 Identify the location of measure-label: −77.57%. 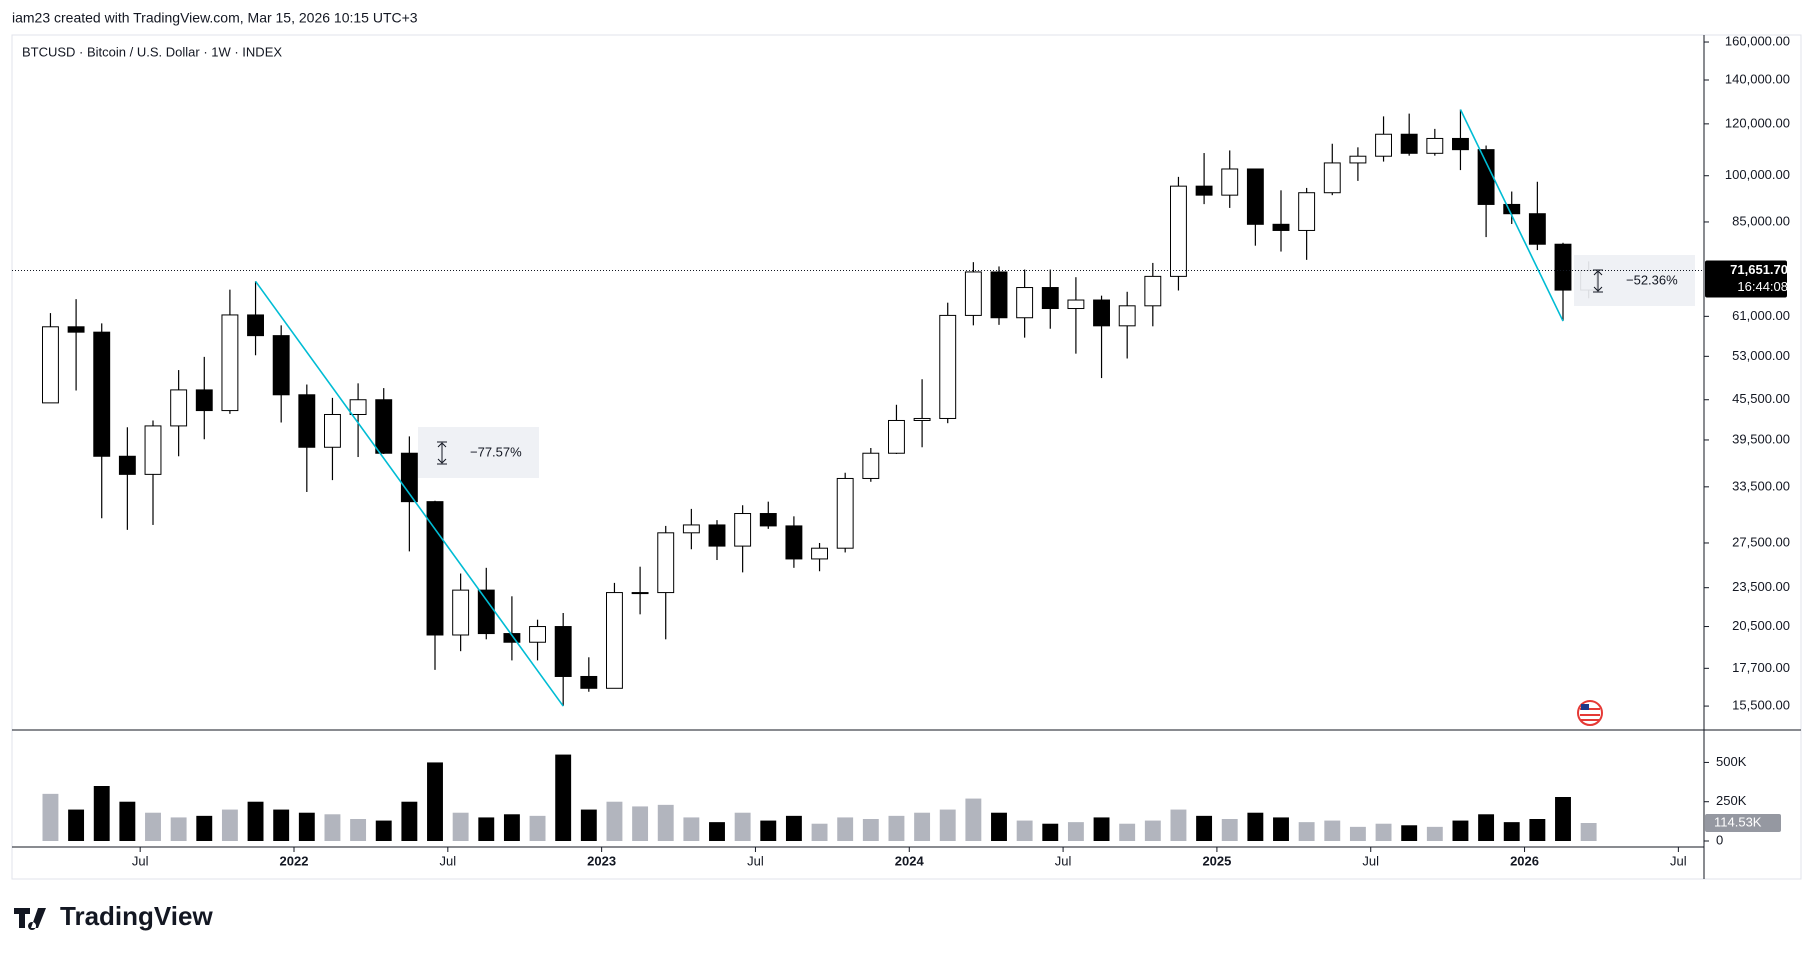
(496, 451).